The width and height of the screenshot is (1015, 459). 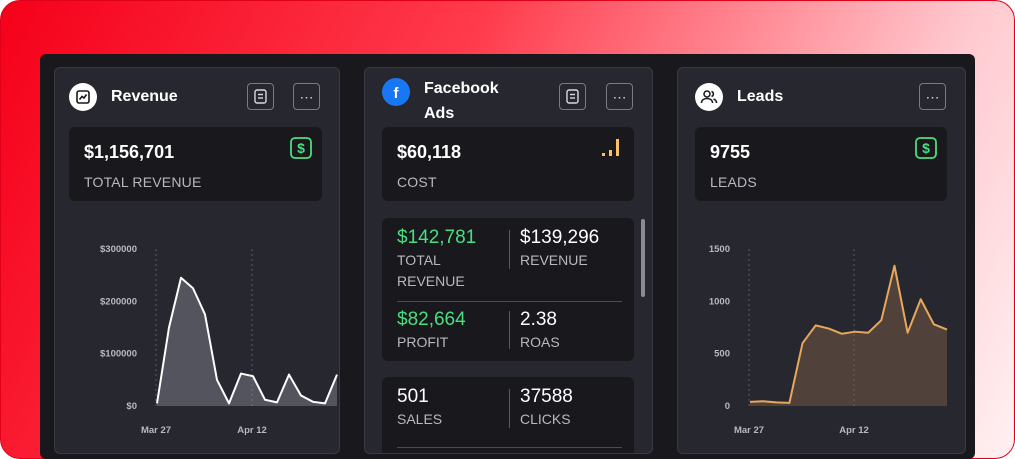 I want to click on total-revenue-value: $142,781, so click(x=437, y=237).